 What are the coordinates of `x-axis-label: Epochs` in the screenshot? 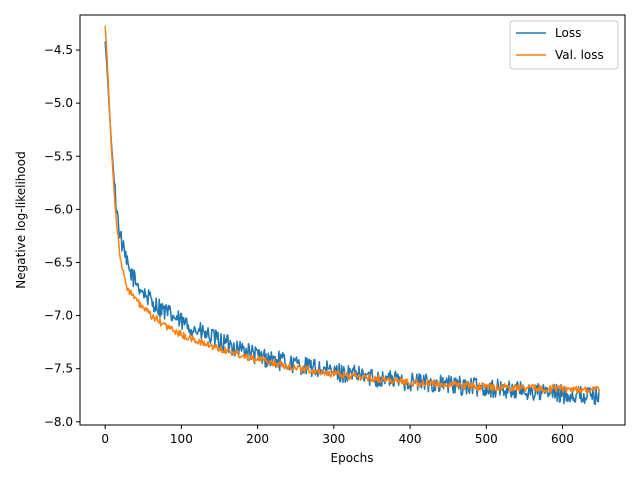 It's located at (352, 458).